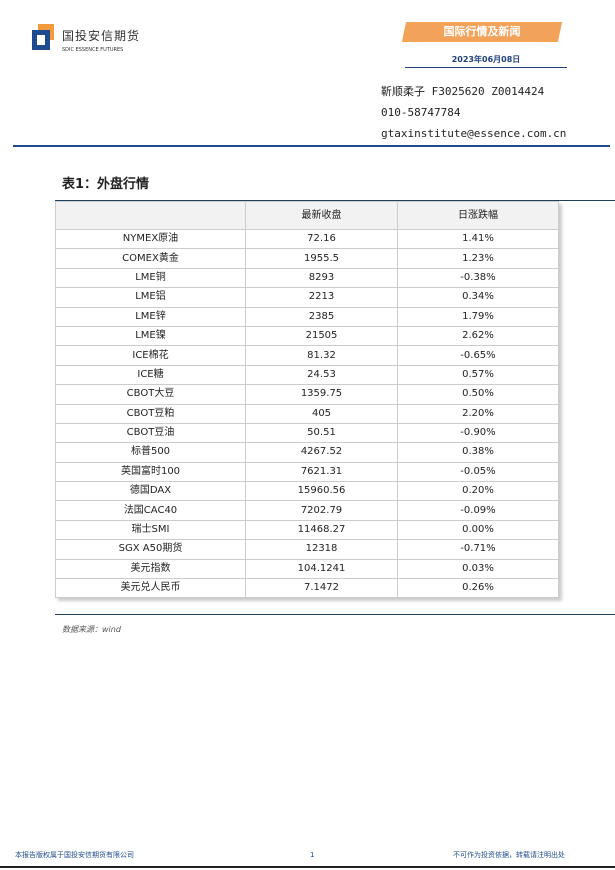  Describe the element at coordinates (321, 433) in the screenshot. I see `last-close: 50.51` at that location.